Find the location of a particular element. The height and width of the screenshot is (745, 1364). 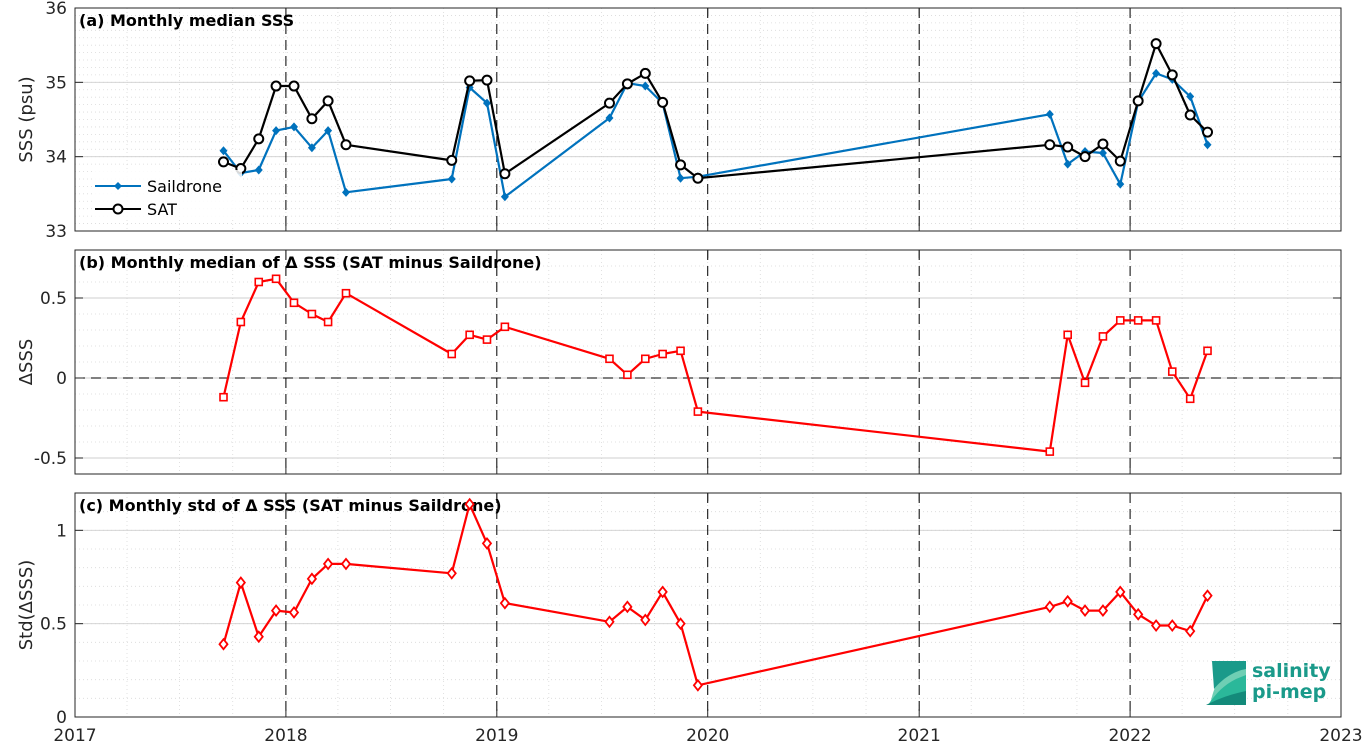

legend-saildrone-marker is located at coordinates (118, 186).